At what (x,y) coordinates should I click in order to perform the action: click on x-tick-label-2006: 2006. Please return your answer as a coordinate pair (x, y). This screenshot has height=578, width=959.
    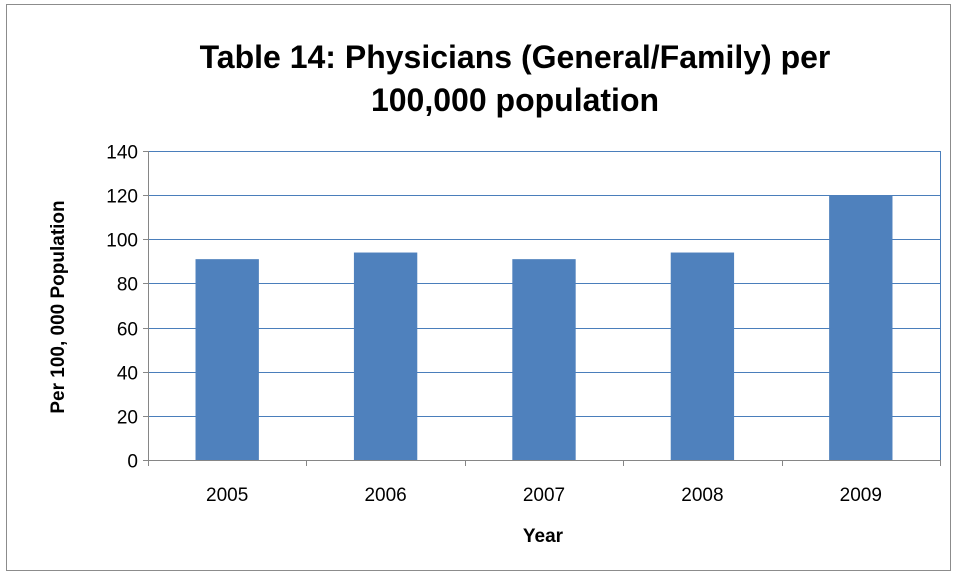
    Looking at the image, I should click on (385, 495).